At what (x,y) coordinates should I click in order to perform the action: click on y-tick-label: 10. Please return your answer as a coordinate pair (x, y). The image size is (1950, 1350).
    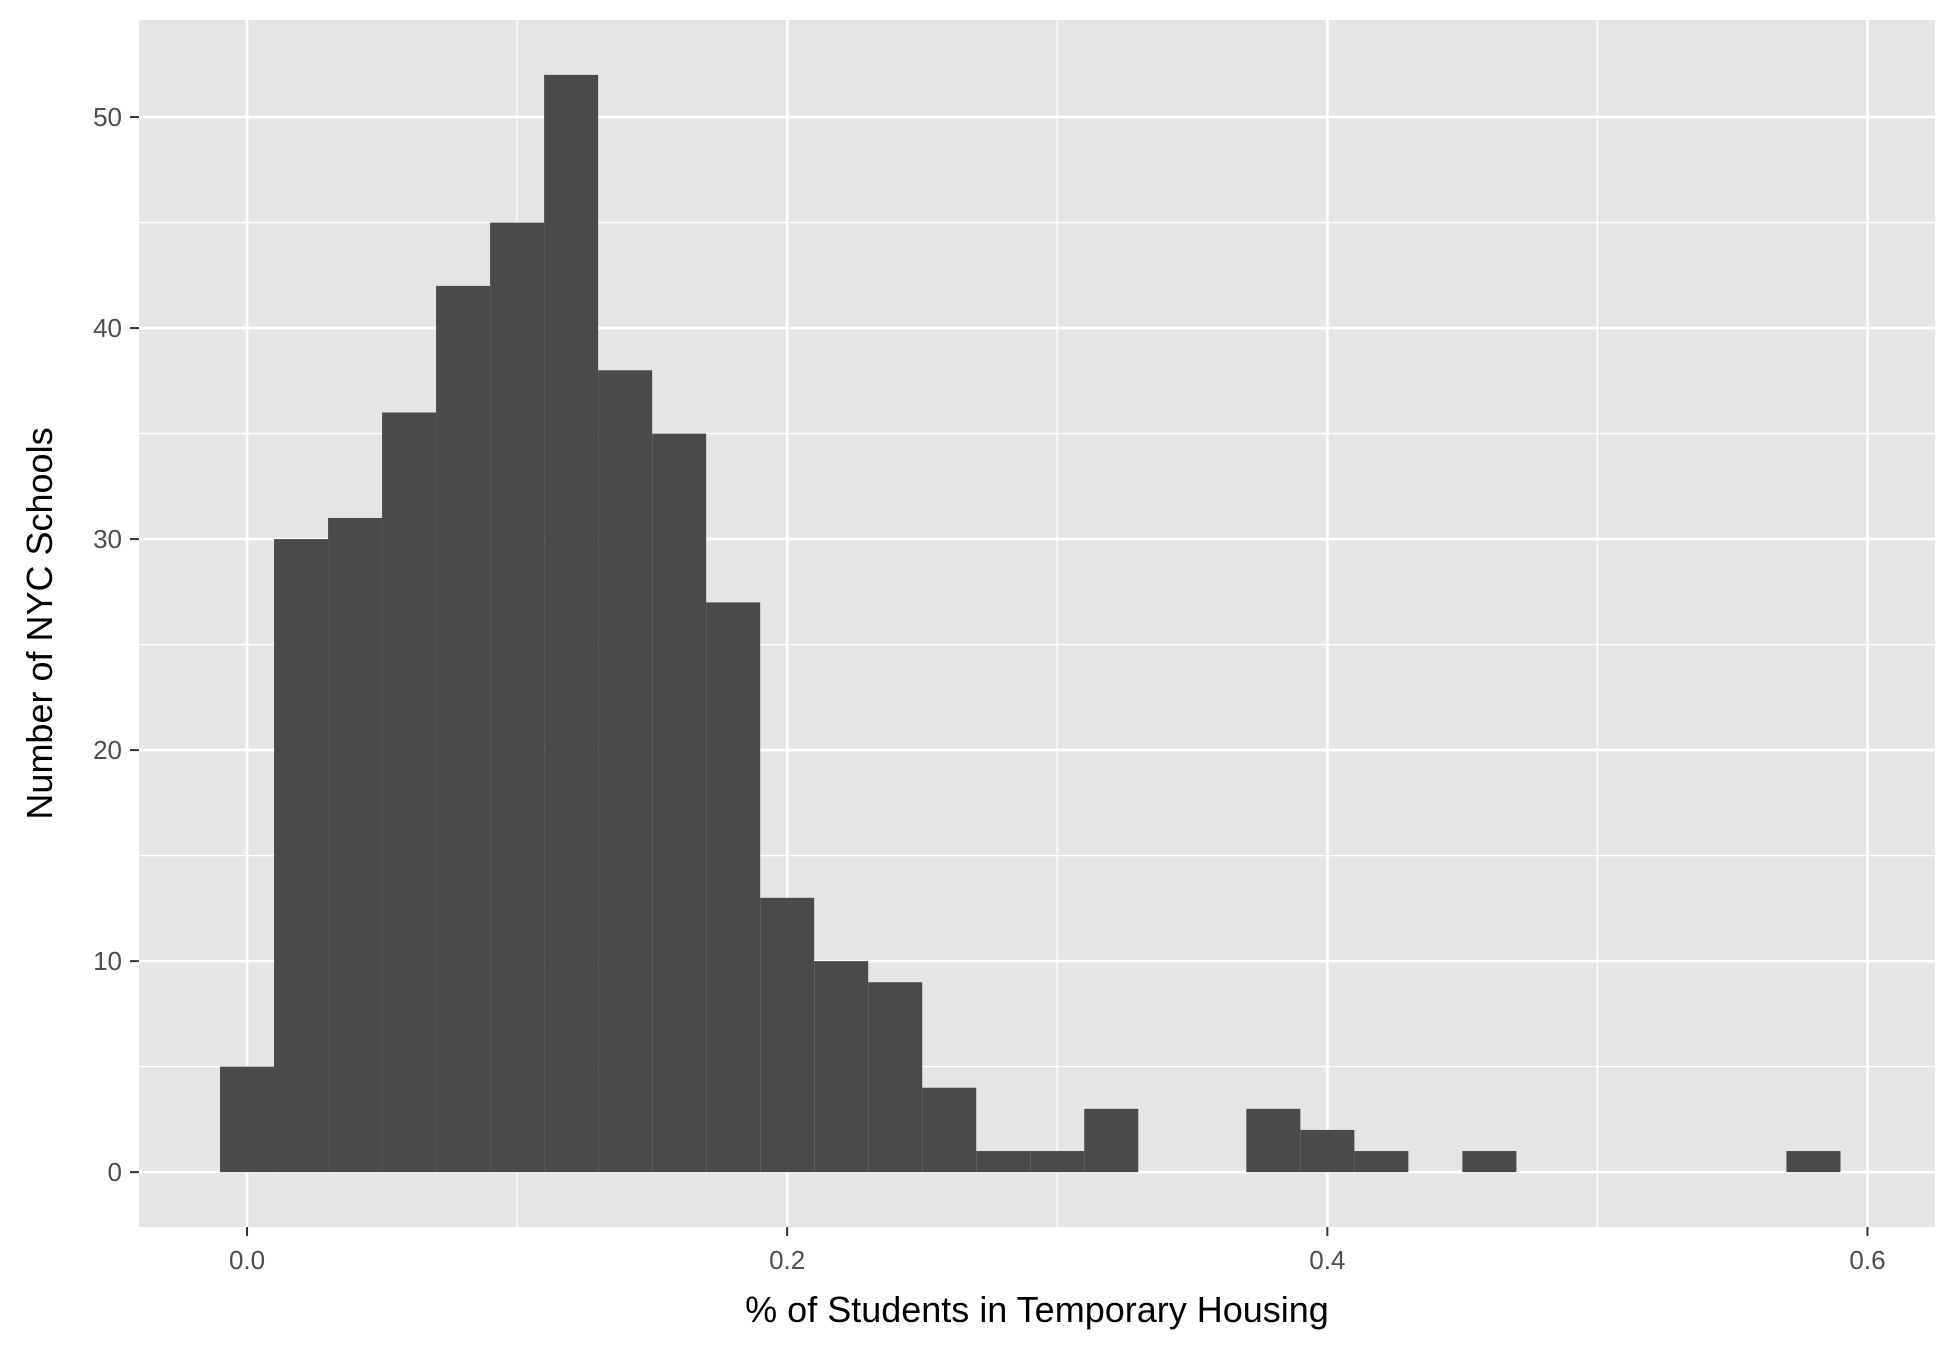
    Looking at the image, I should click on (107, 961).